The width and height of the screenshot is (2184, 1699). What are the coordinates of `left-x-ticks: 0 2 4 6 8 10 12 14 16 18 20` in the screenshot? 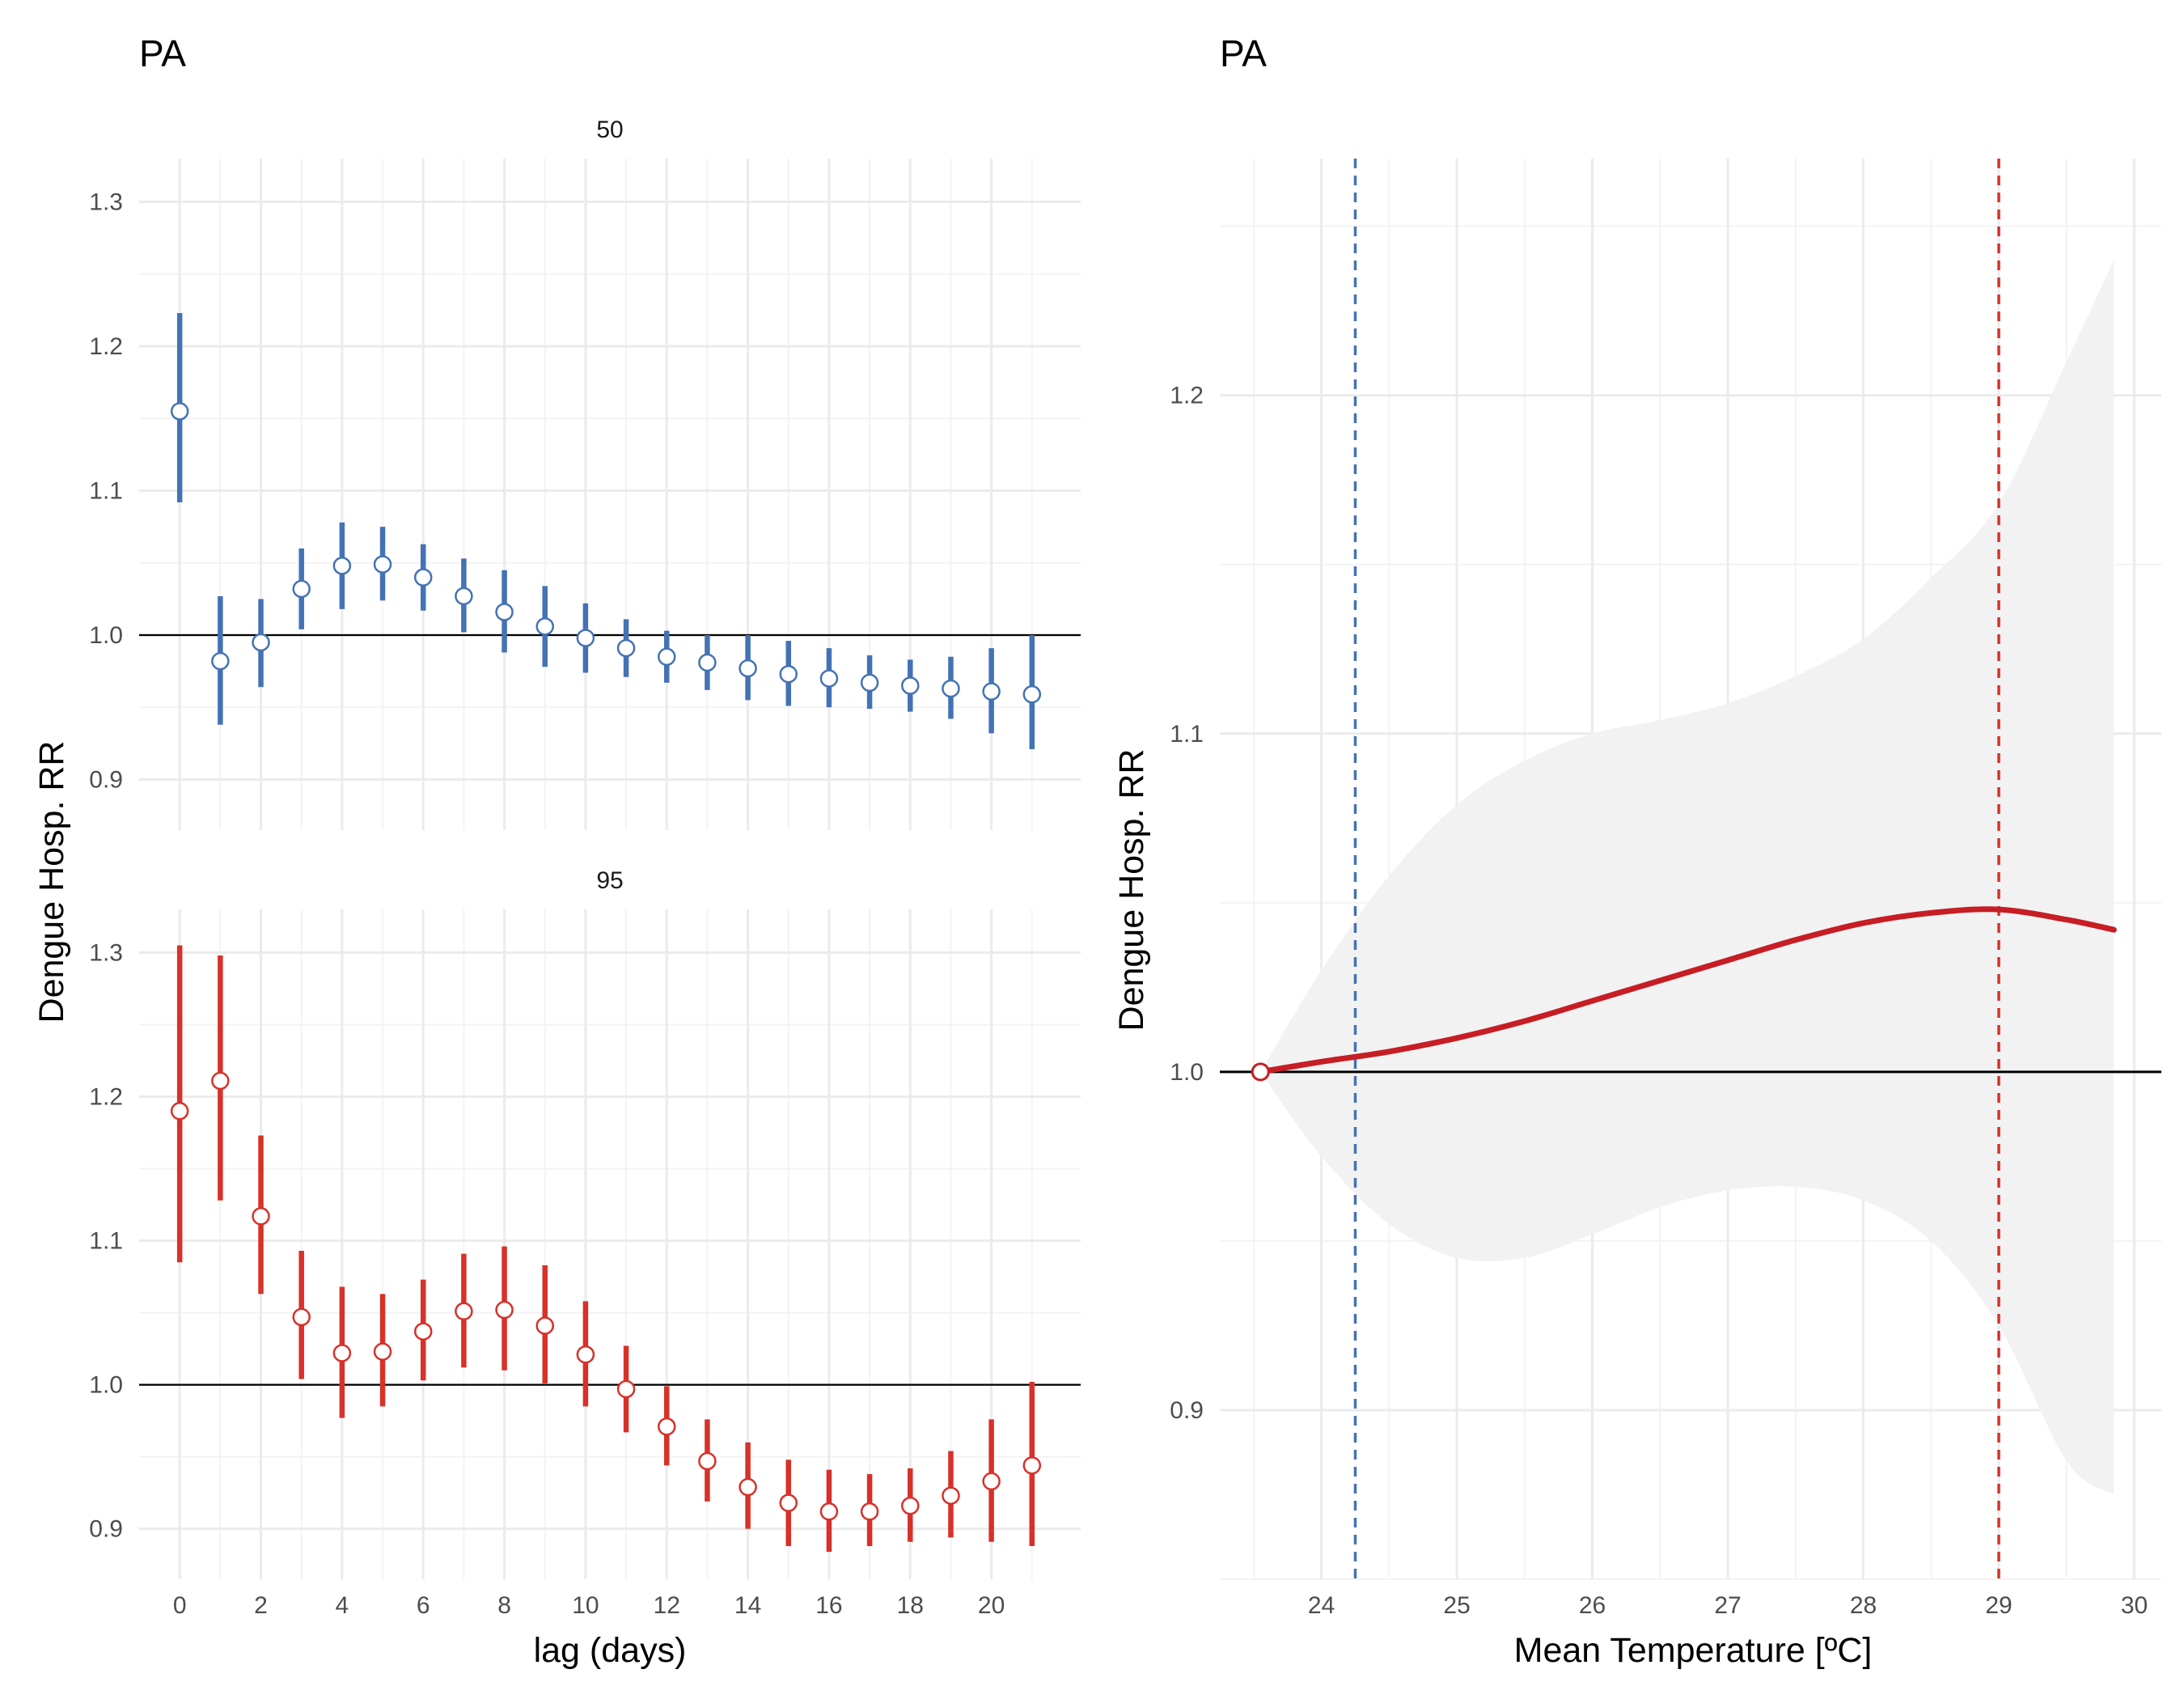 It's located at (589, 1605).